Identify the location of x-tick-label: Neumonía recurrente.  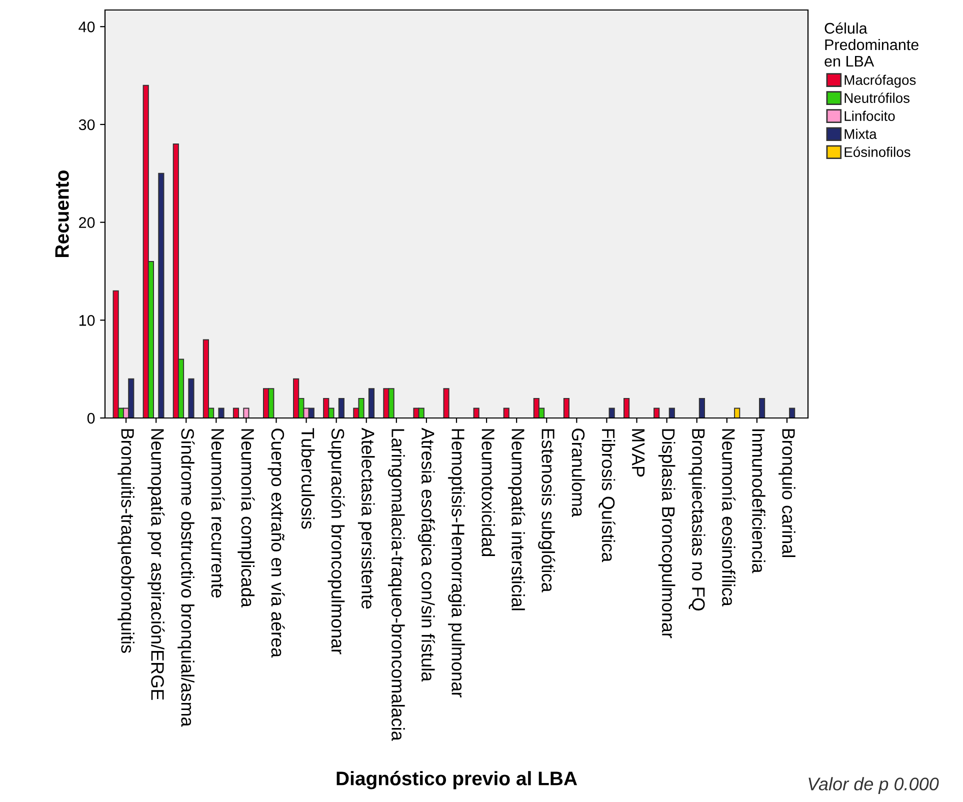
(218, 513).